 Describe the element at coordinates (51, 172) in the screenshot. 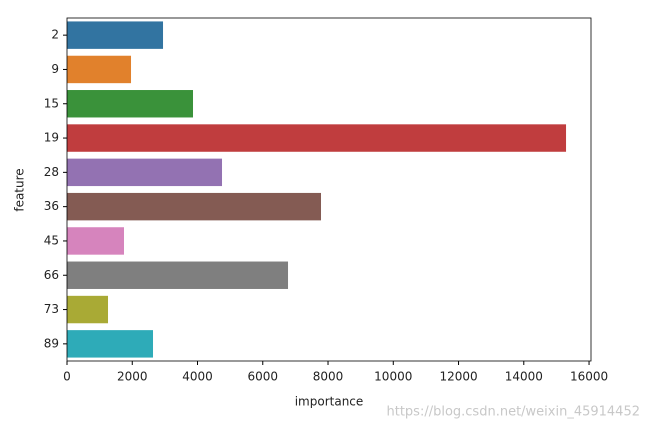

I see `y-tick-label: 28` at that location.